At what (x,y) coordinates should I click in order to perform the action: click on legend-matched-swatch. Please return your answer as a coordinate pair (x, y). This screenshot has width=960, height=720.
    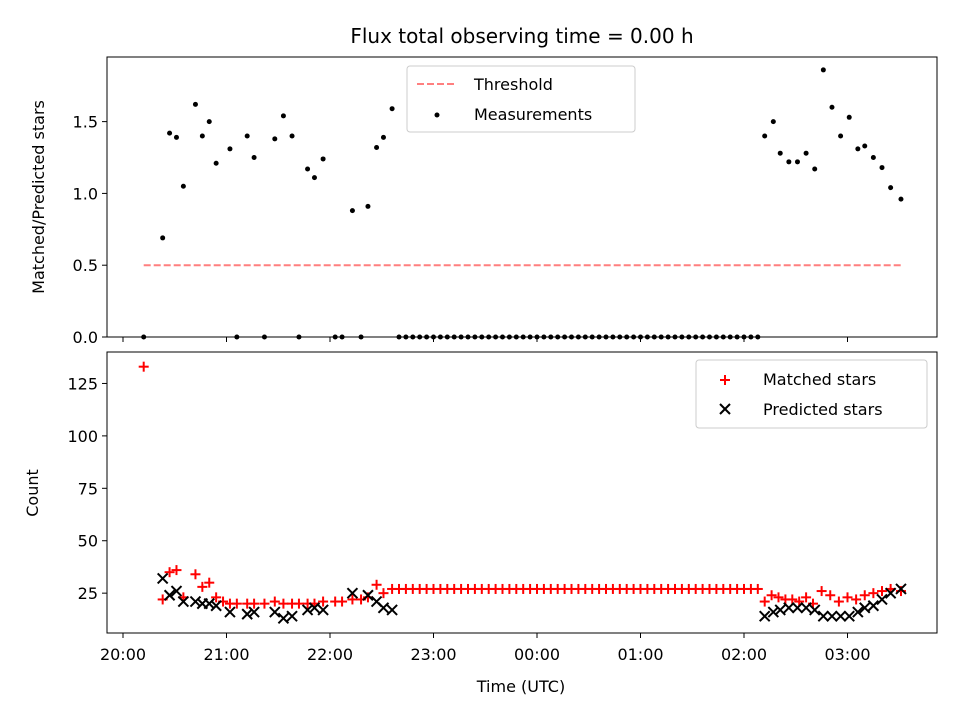
    Looking at the image, I should click on (725, 380).